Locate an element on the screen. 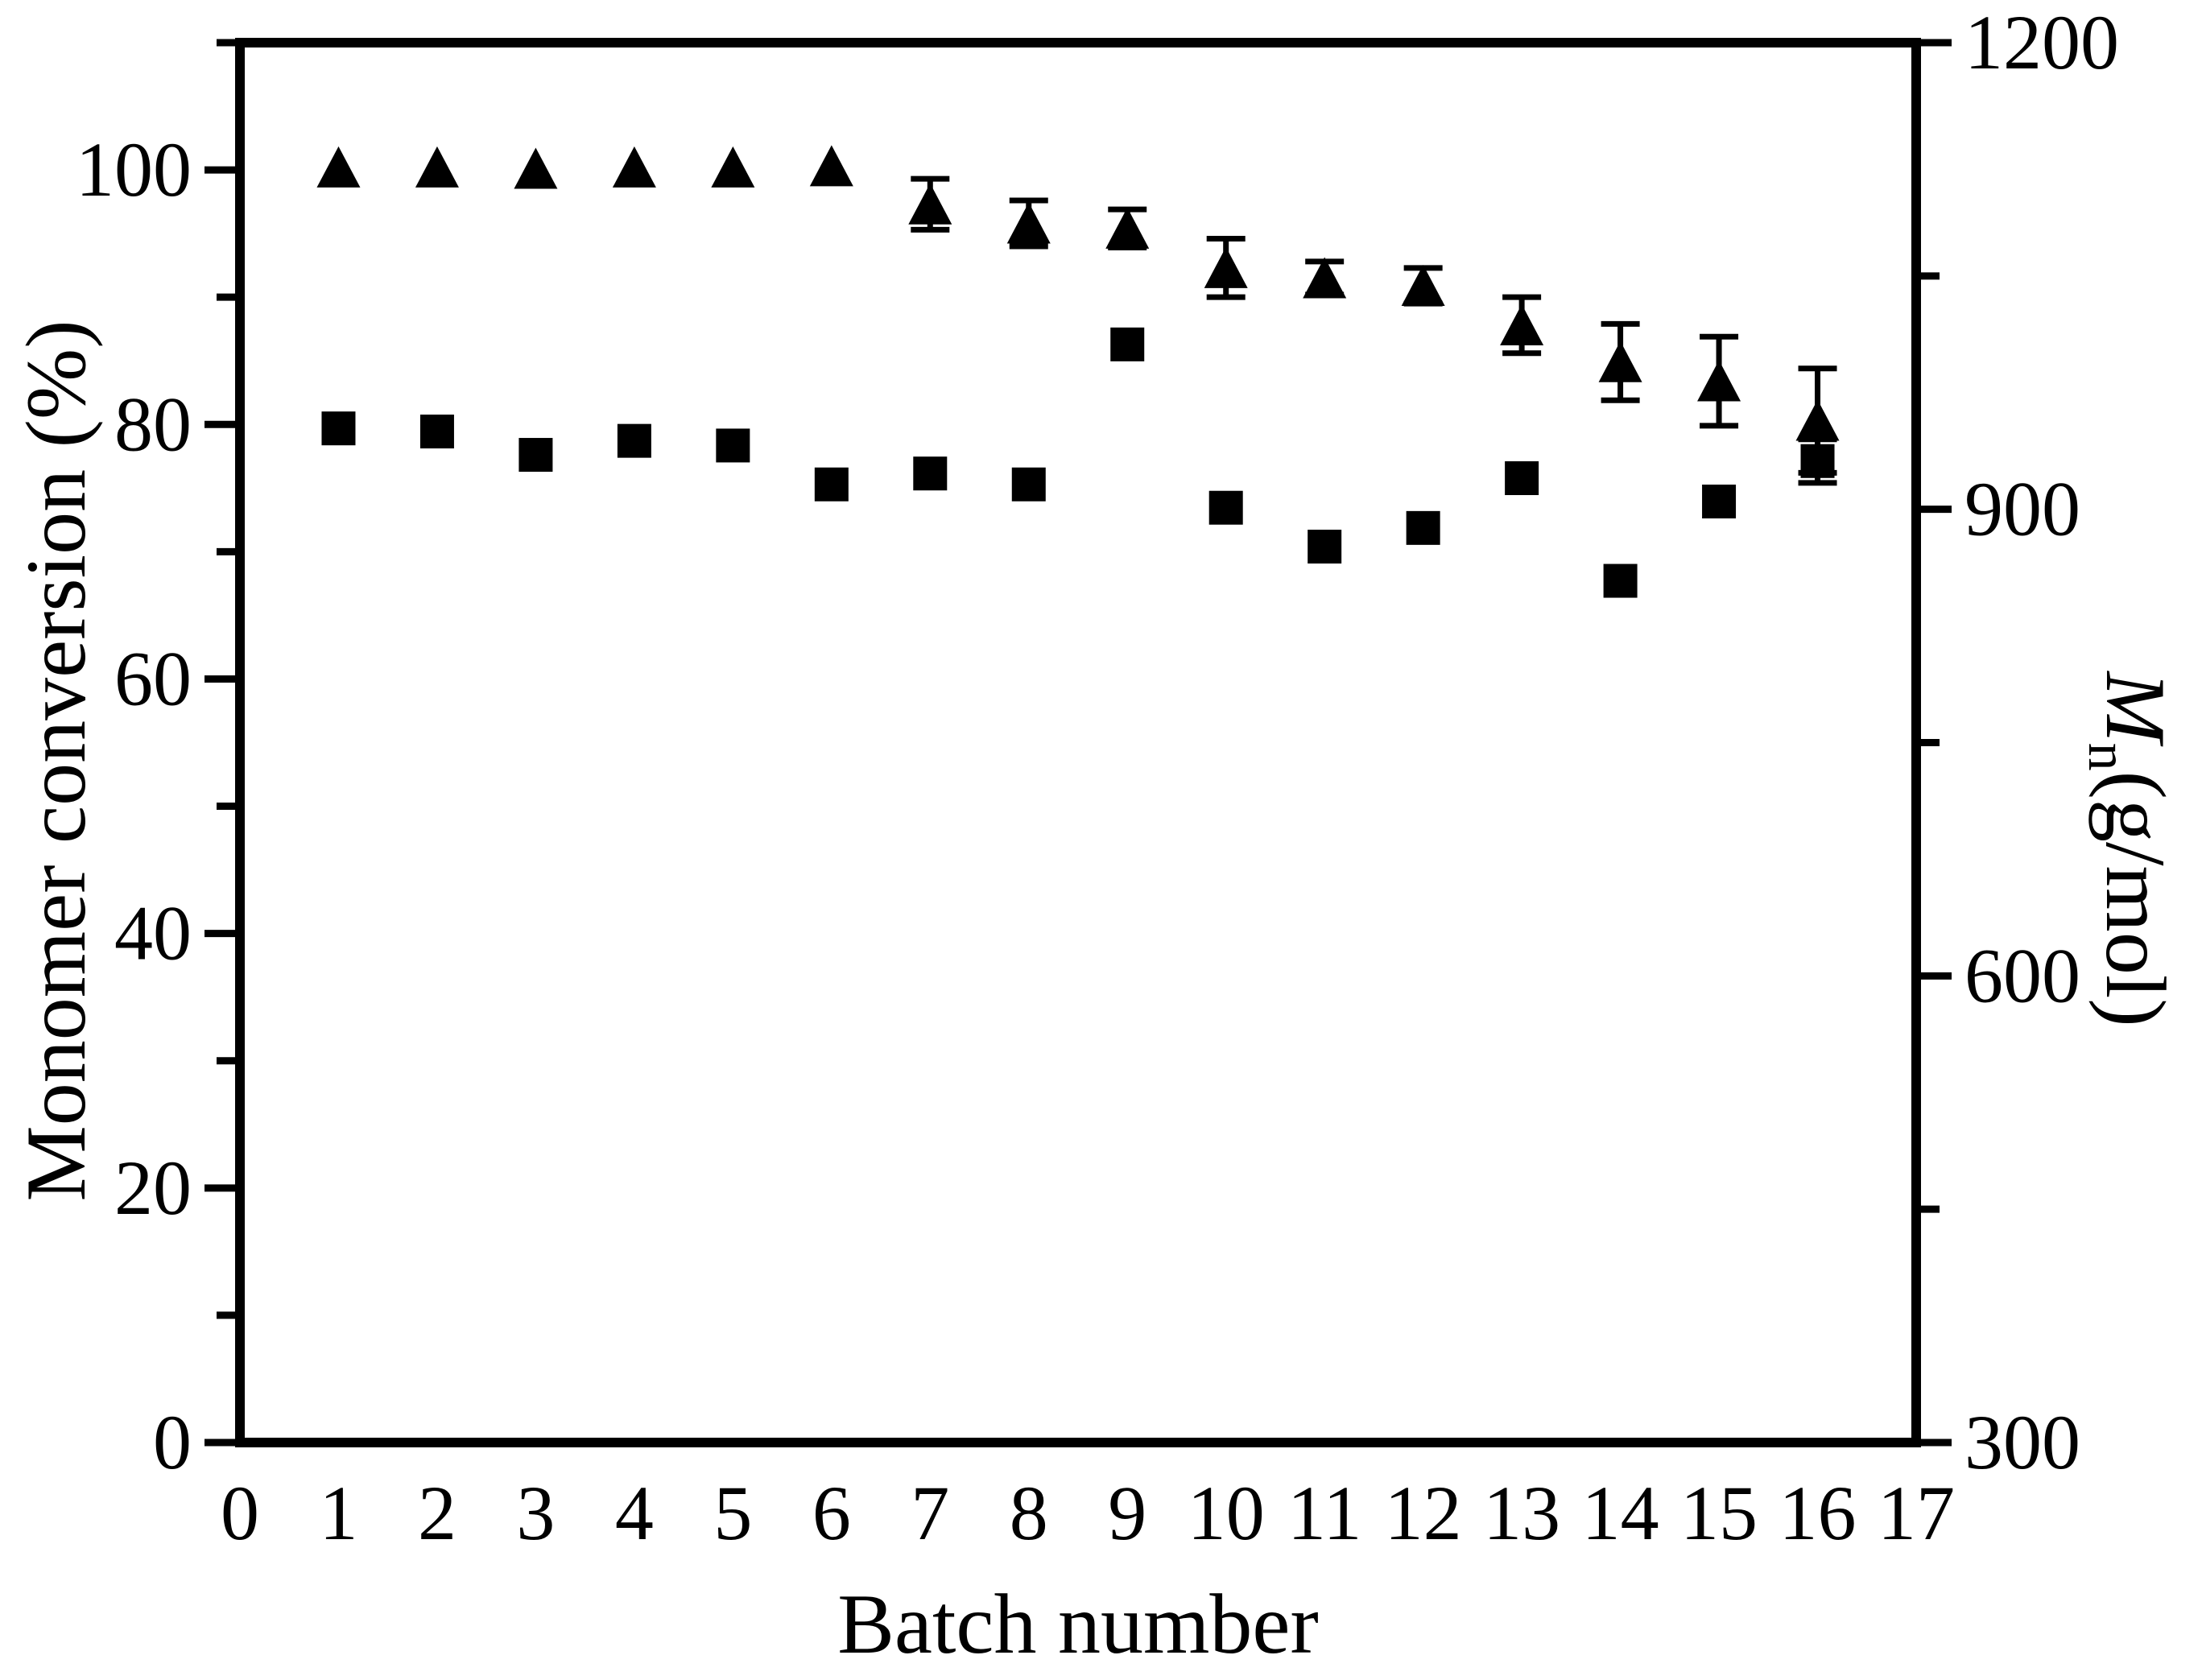  left-tick-label: 80 is located at coordinates (153, 424).